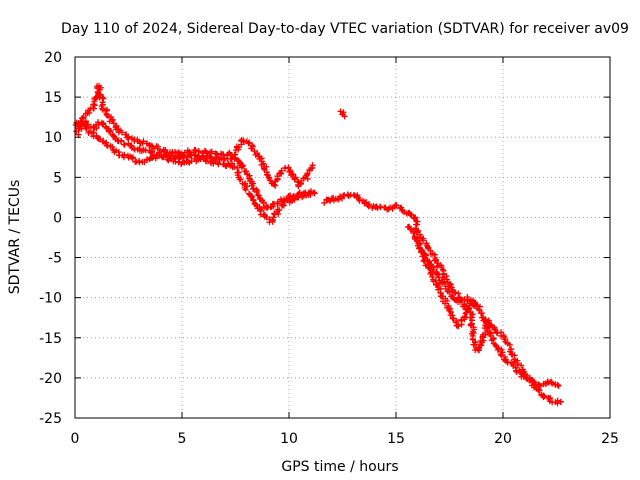 This screenshot has height=480, width=640. Describe the element at coordinates (396, 439) in the screenshot. I see `x-tick-label: 15` at that location.